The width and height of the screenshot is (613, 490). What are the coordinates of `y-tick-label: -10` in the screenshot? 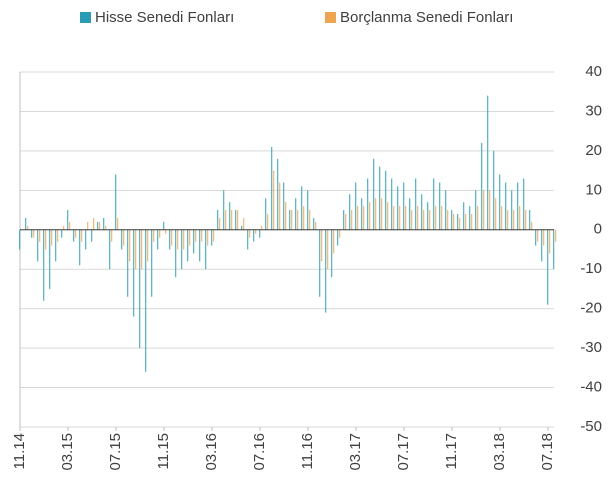 It's located at (591, 268).